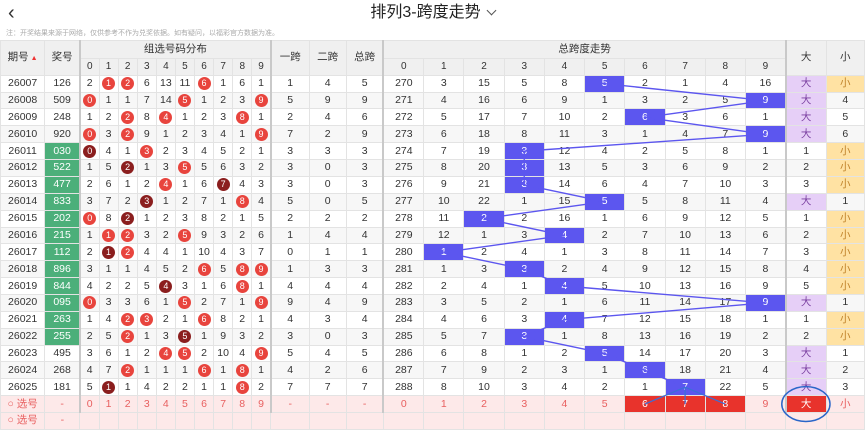  What do you see at coordinates (432, 134) in the screenshot?
I see `table-row: 26010 920 0 3 2 9 1 2 3 4 1 9 7 2 9 273 6 18 8 11 3 1 4 7 9 大 6` at bounding box center [432, 134].